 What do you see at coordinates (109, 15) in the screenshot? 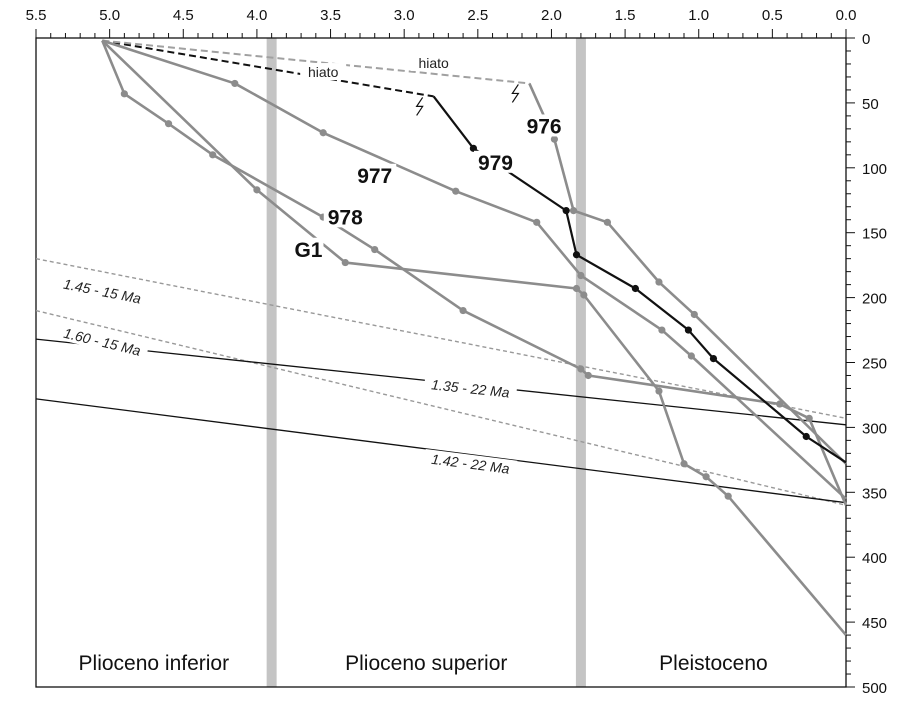
I see `x-tick-label: 5.0` at bounding box center [109, 15].